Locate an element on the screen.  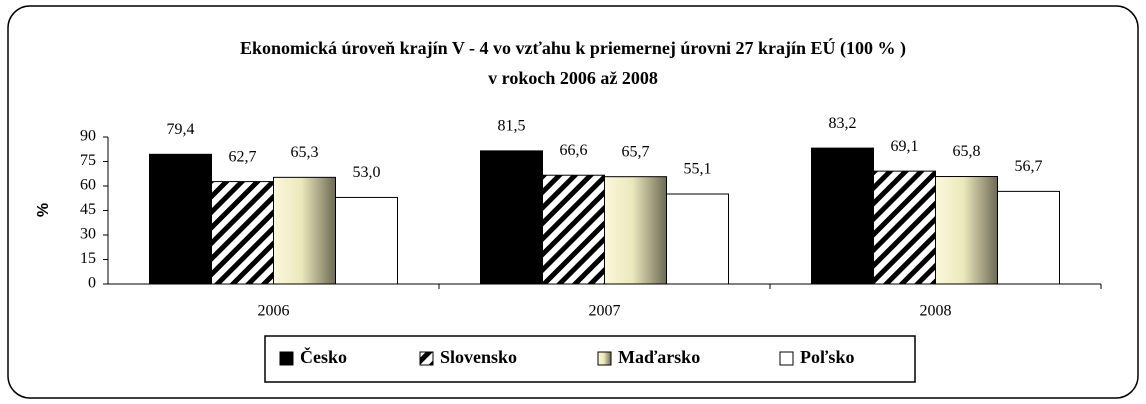
value-label: 56,7 is located at coordinates (1029, 166).